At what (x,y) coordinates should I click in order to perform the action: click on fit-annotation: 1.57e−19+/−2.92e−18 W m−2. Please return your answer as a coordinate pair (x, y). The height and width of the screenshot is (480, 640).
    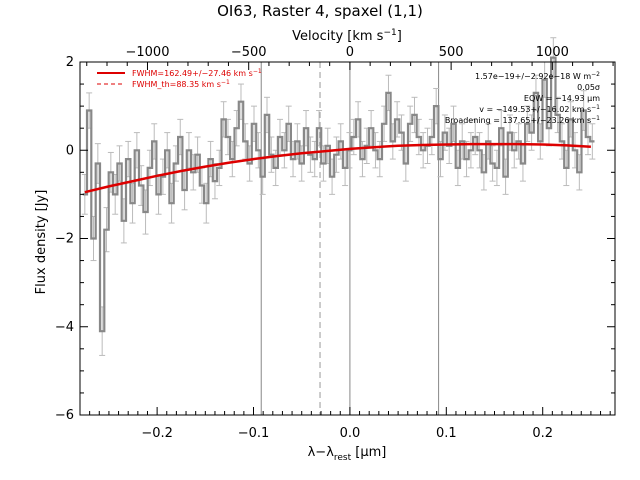
    Looking at the image, I should click on (537, 76).